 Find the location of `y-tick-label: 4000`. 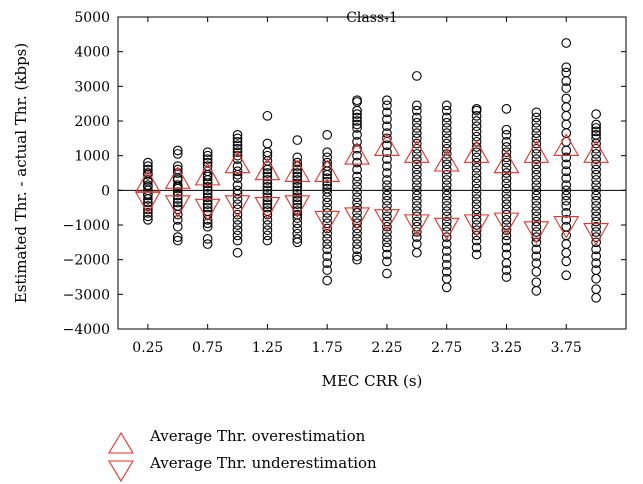

y-tick-label: 4000 is located at coordinates (92, 53).